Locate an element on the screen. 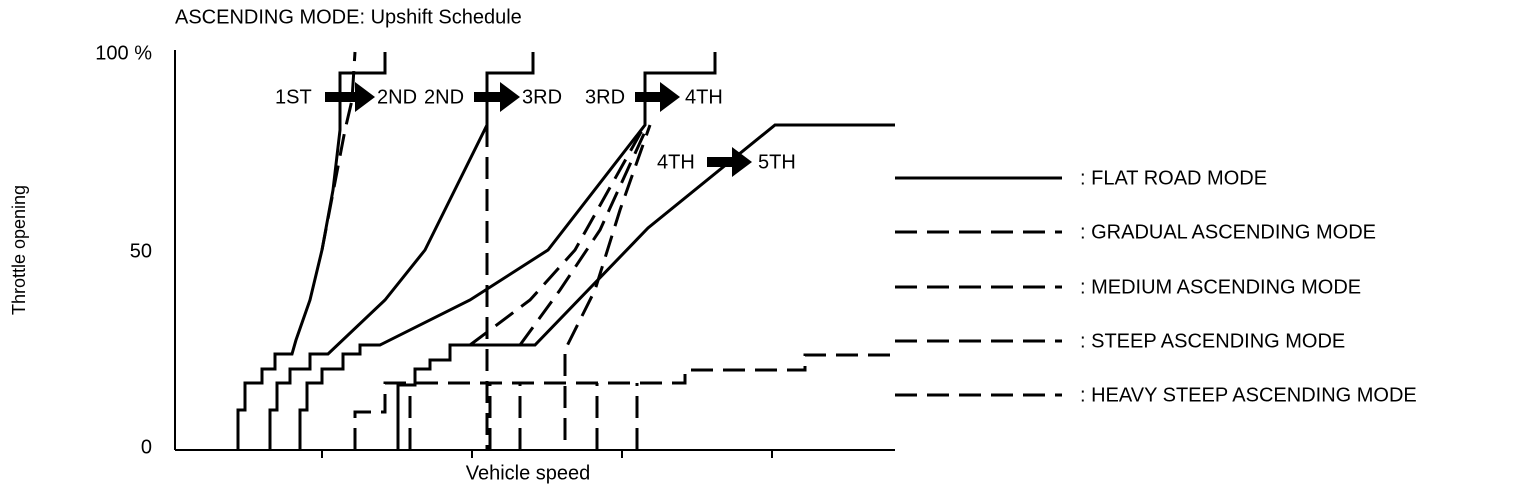 The width and height of the screenshot is (1536, 496). y-tick-label: 0 is located at coordinates (146, 447).